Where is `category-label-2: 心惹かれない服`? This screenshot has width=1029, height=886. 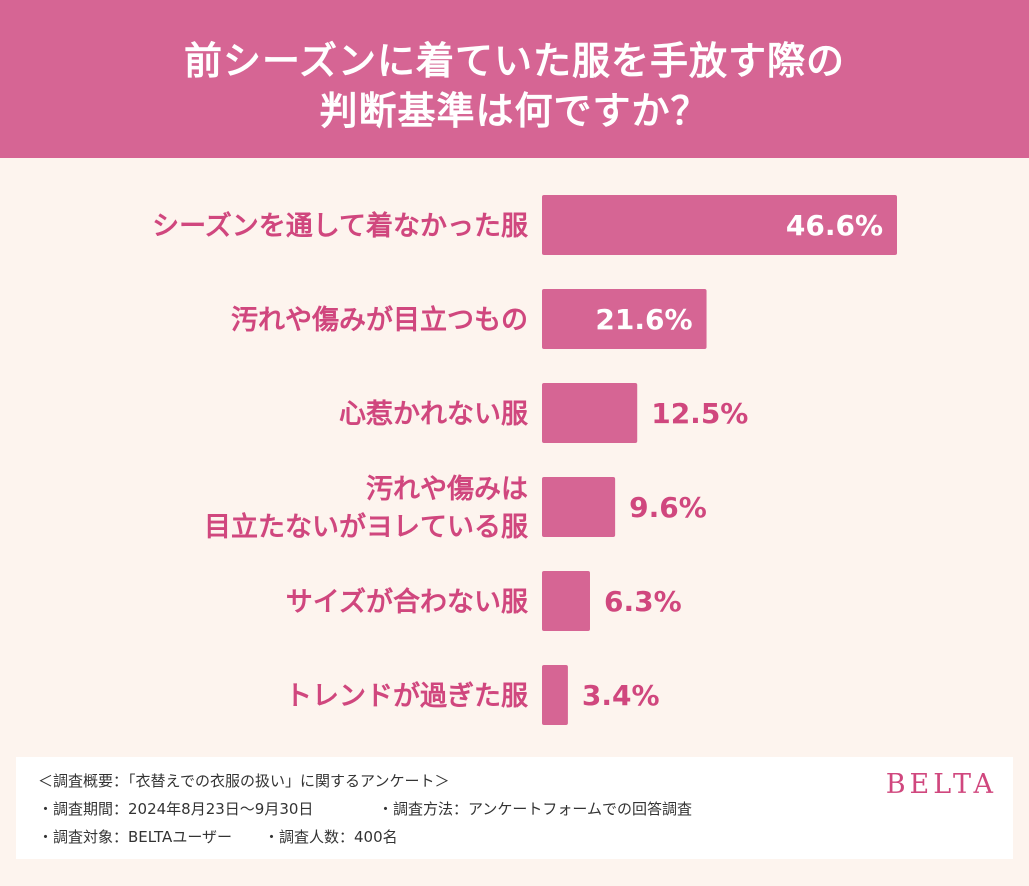
category-label-2: 心惹かれない服 is located at coordinates (434, 414).